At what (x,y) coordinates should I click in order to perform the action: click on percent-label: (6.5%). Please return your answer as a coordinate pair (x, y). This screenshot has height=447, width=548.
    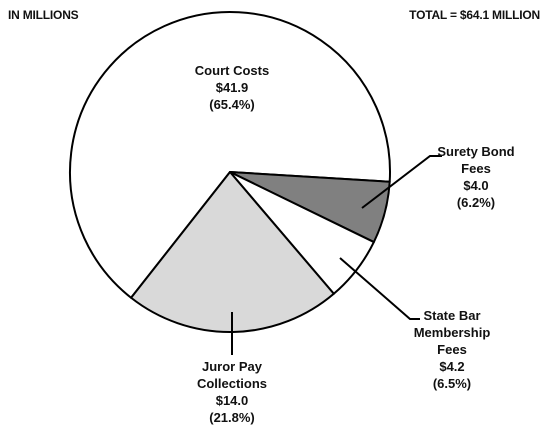
    Looking at the image, I should click on (452, 383).